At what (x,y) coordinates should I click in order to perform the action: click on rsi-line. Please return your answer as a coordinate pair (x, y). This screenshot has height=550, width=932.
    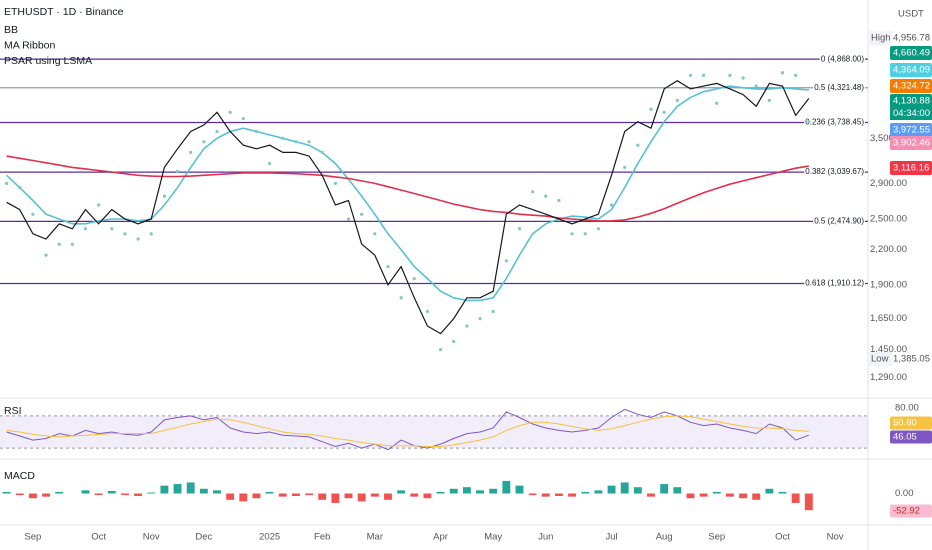
    Looking at the image, I should click on (407, 431).